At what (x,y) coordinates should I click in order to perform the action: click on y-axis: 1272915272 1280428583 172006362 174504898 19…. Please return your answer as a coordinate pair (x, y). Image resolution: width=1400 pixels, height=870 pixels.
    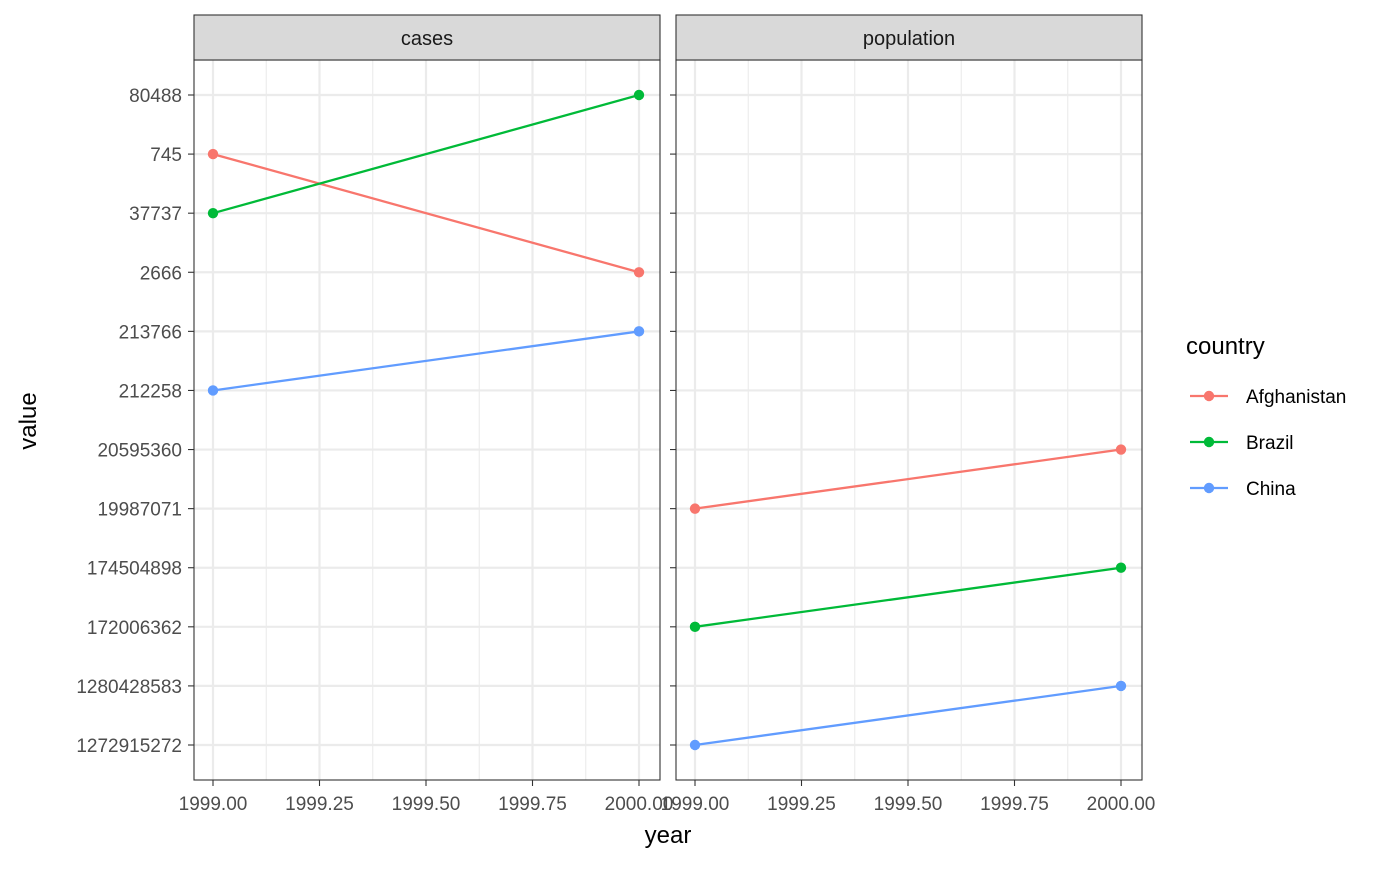
    Looking at the image, I should click on (129, 421).